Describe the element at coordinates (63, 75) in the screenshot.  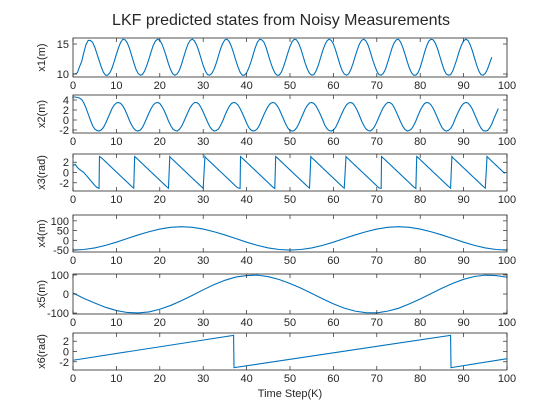
I see `y-tick-label: 10` at that location.